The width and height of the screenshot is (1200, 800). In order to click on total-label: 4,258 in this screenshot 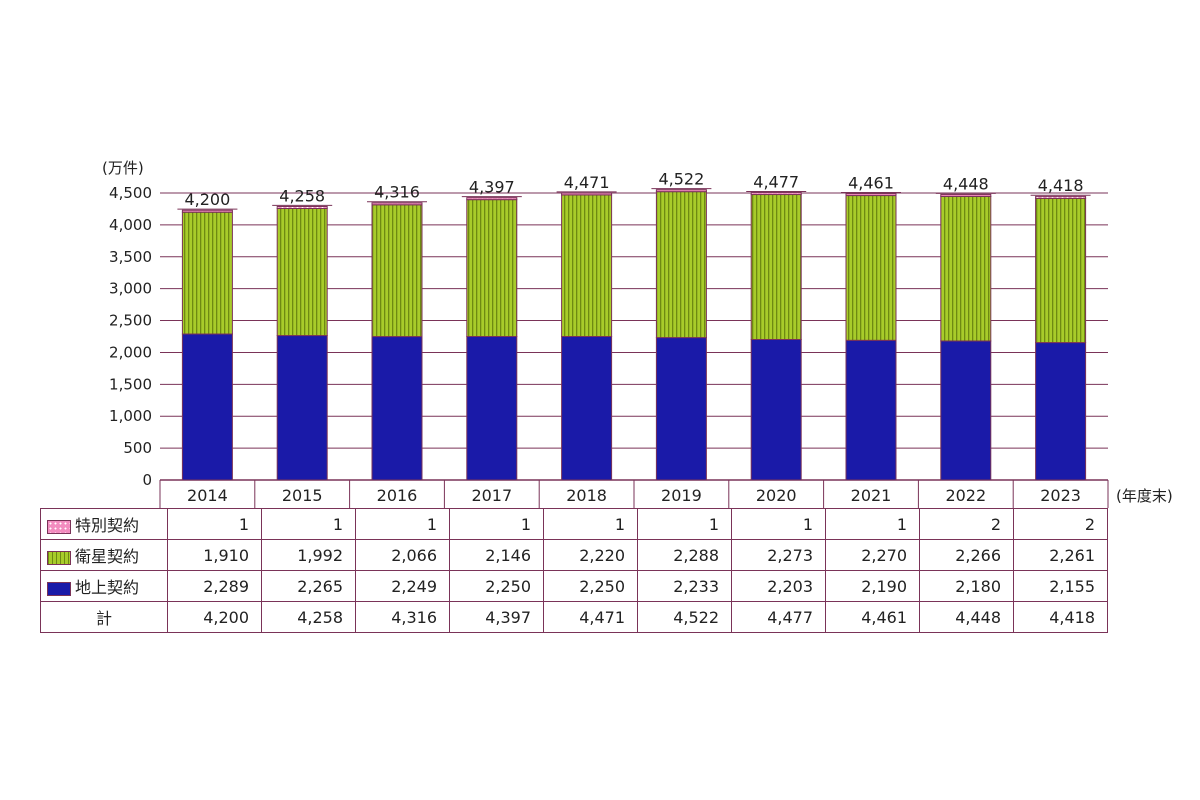, I will do `click(302, 195)`.